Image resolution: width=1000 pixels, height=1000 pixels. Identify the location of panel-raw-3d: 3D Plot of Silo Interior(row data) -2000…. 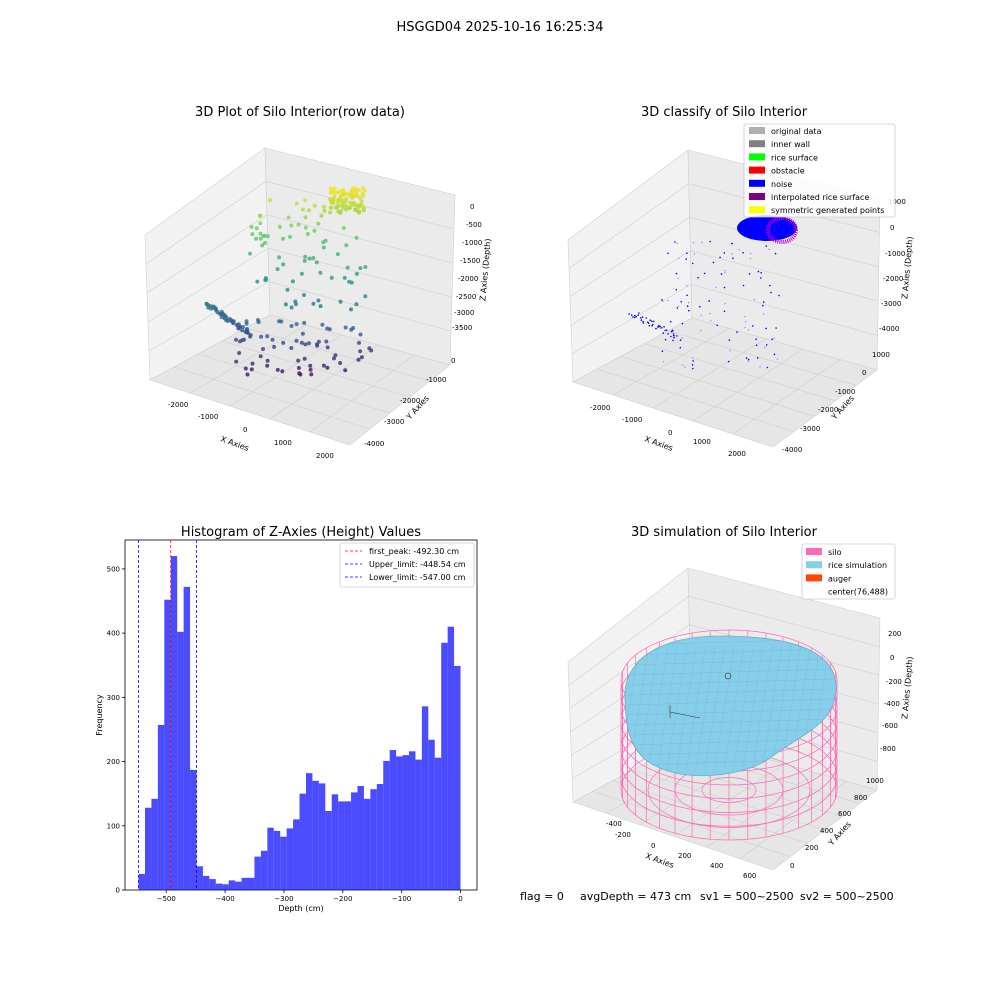
(318, 282).